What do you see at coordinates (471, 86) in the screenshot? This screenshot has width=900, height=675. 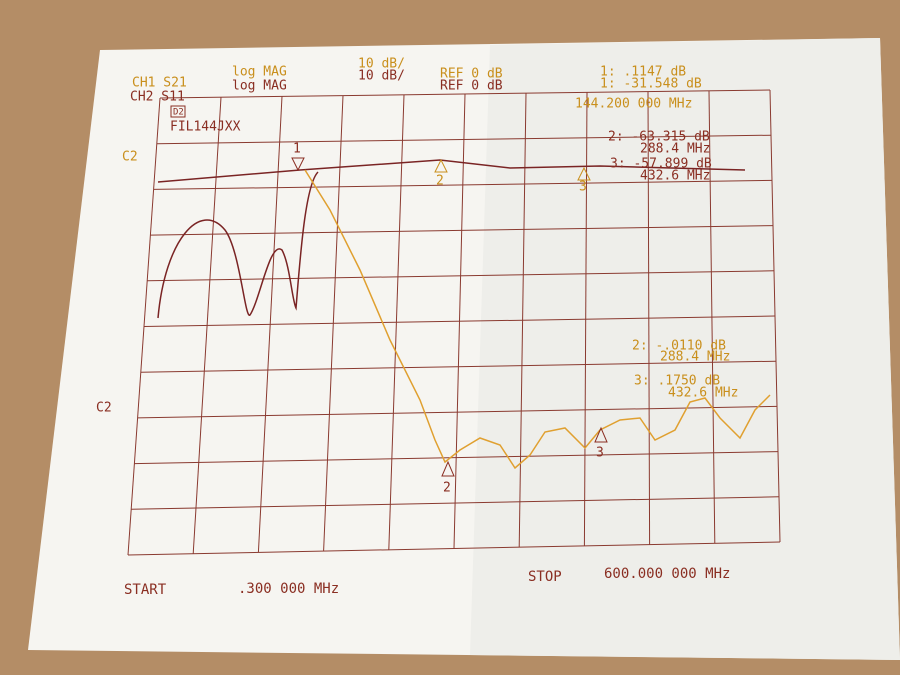 I see `ch2-ref: REF 0 dB` at bounding box center [471, 86].